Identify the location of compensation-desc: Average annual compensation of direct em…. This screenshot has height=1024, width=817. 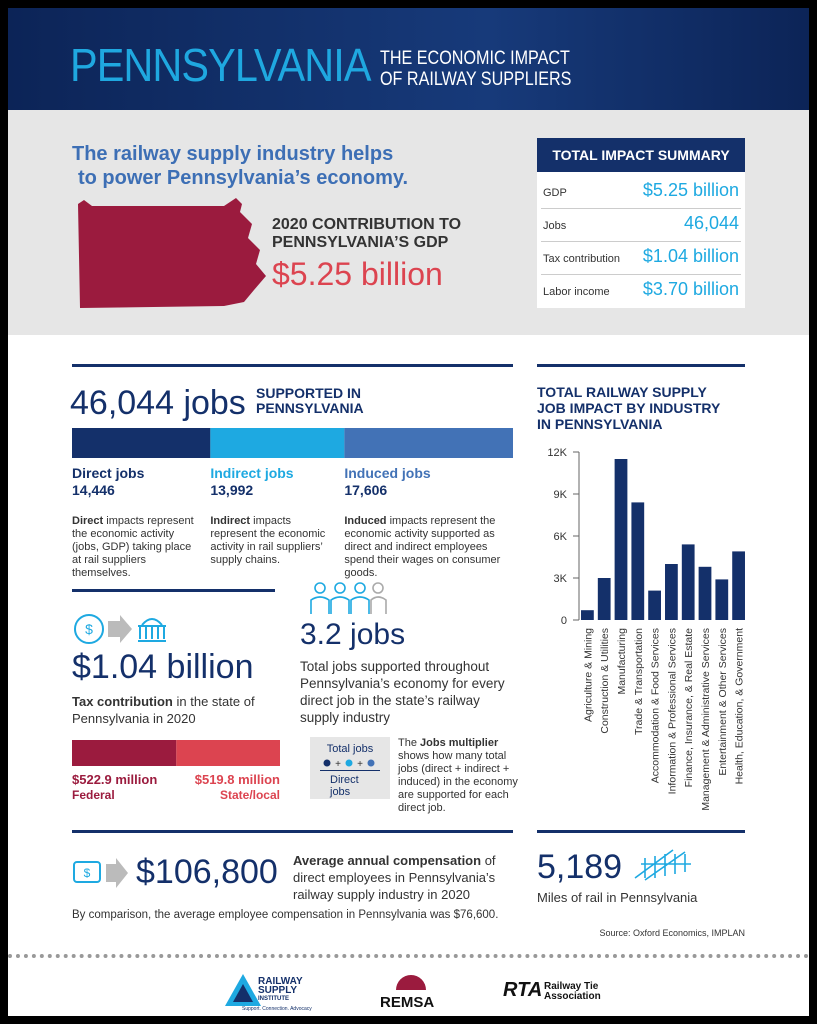
(404, 877).